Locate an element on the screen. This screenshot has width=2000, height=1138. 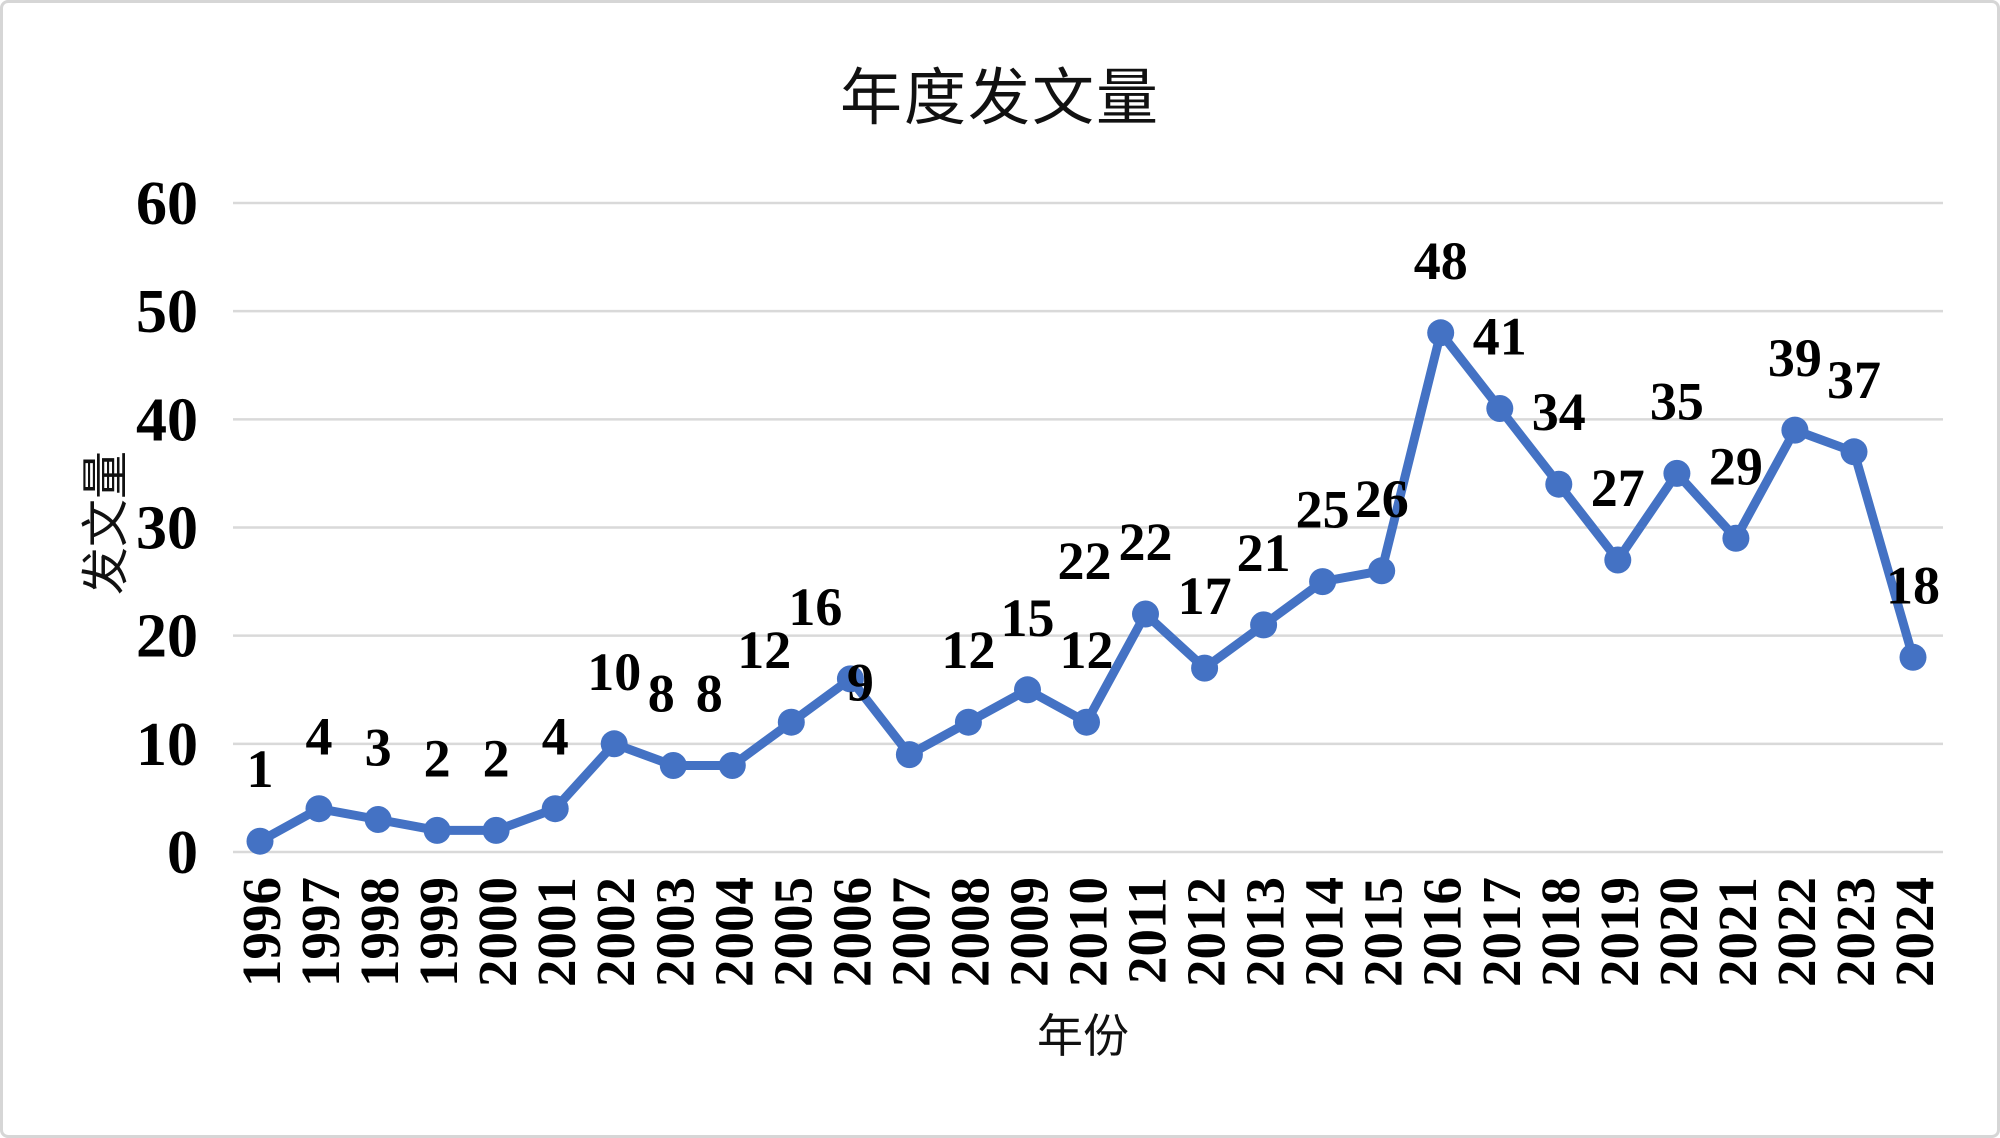
x-tick-label-2013: 2013 is located at coordinates (1265, 932).